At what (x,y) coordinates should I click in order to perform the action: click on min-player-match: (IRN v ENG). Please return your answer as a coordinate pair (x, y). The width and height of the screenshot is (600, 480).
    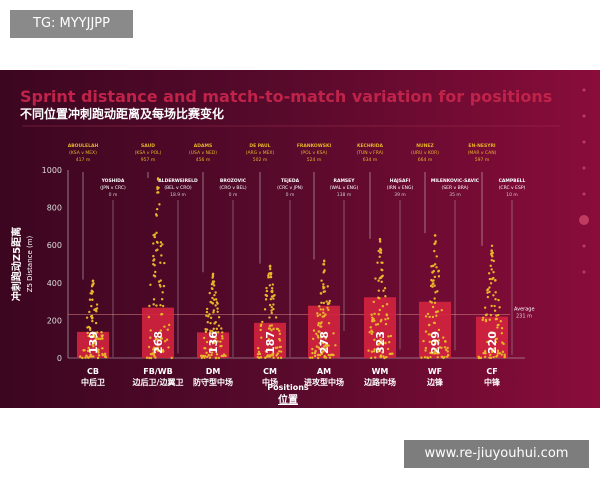
    Looking at the image, I should click on (400, 188).